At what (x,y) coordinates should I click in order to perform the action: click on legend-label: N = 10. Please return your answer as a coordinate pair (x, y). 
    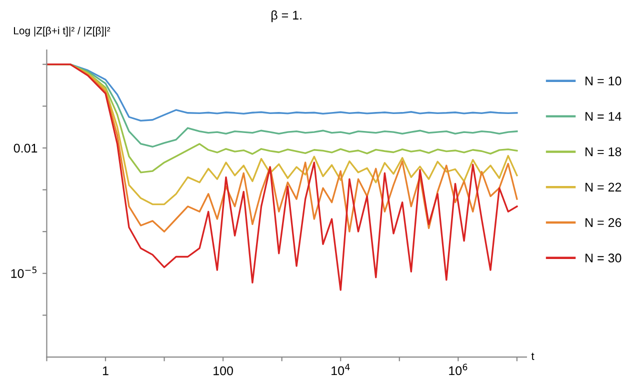
    Looking at the image, I should click on (604, 81).